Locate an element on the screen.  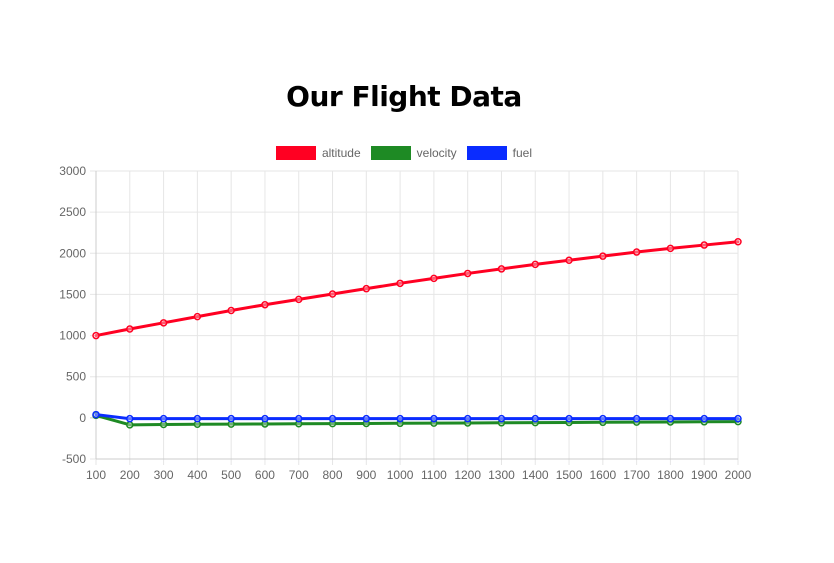
y-tick-label: 2000 is located at coordinates (72, 253).